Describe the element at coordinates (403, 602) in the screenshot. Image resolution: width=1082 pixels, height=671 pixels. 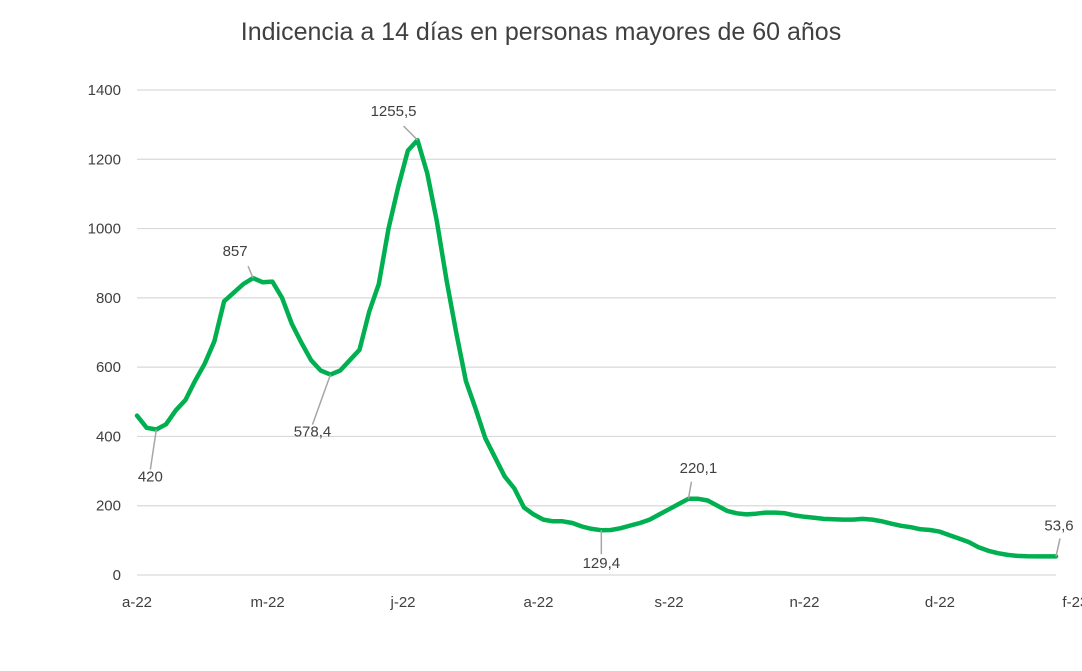
I see `x-tick-label: j-22` at that location.